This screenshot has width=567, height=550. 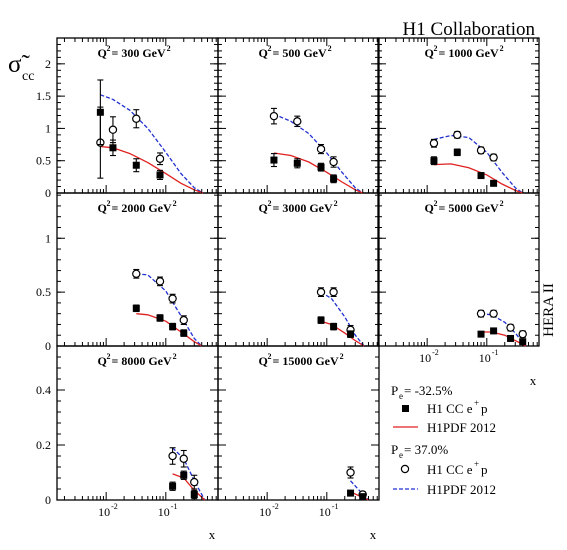 What do you see at coordinates (476, 464) in the screenshot?
I see `legend-pos-data-sup: +` at bounding box center [476, 464].